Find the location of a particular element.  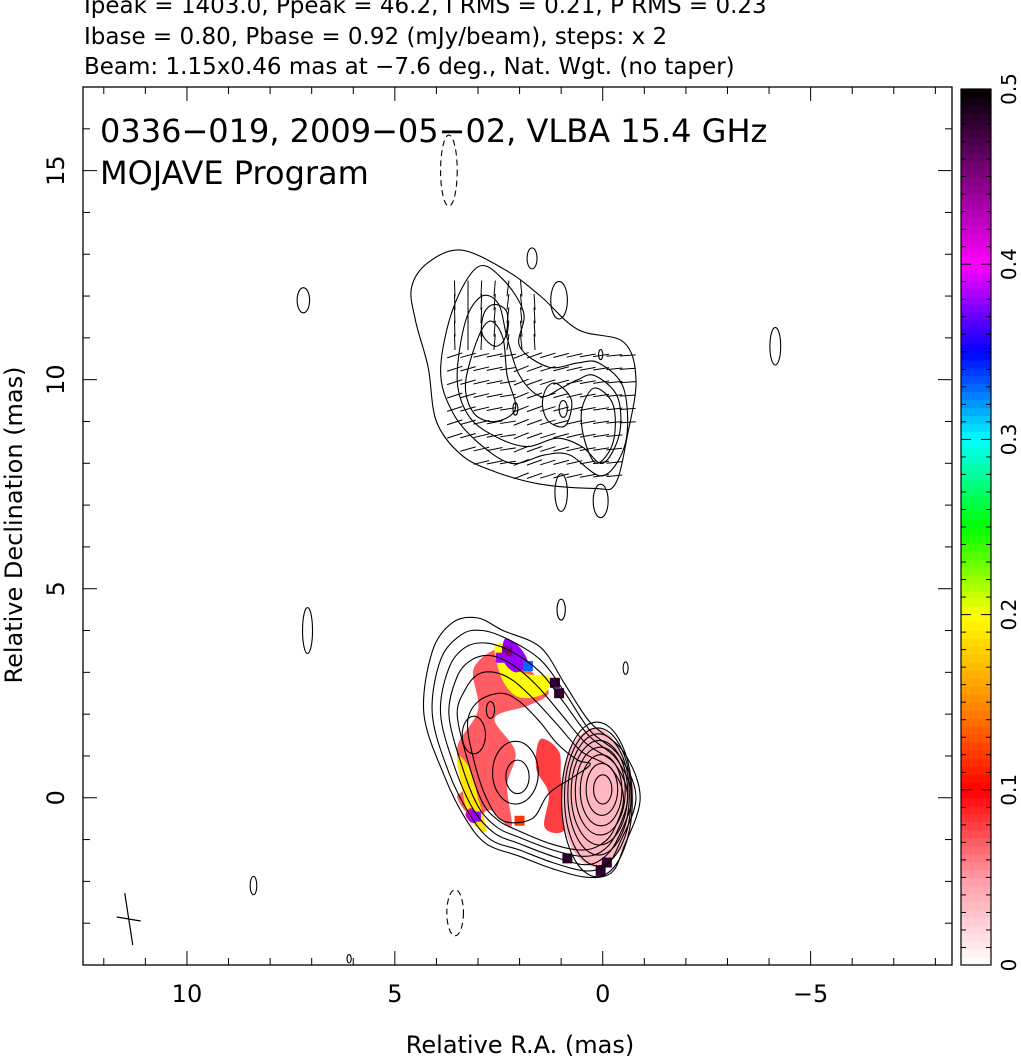

colorbar-tick-label: 0.5 is located at coordinates (1009, 89).